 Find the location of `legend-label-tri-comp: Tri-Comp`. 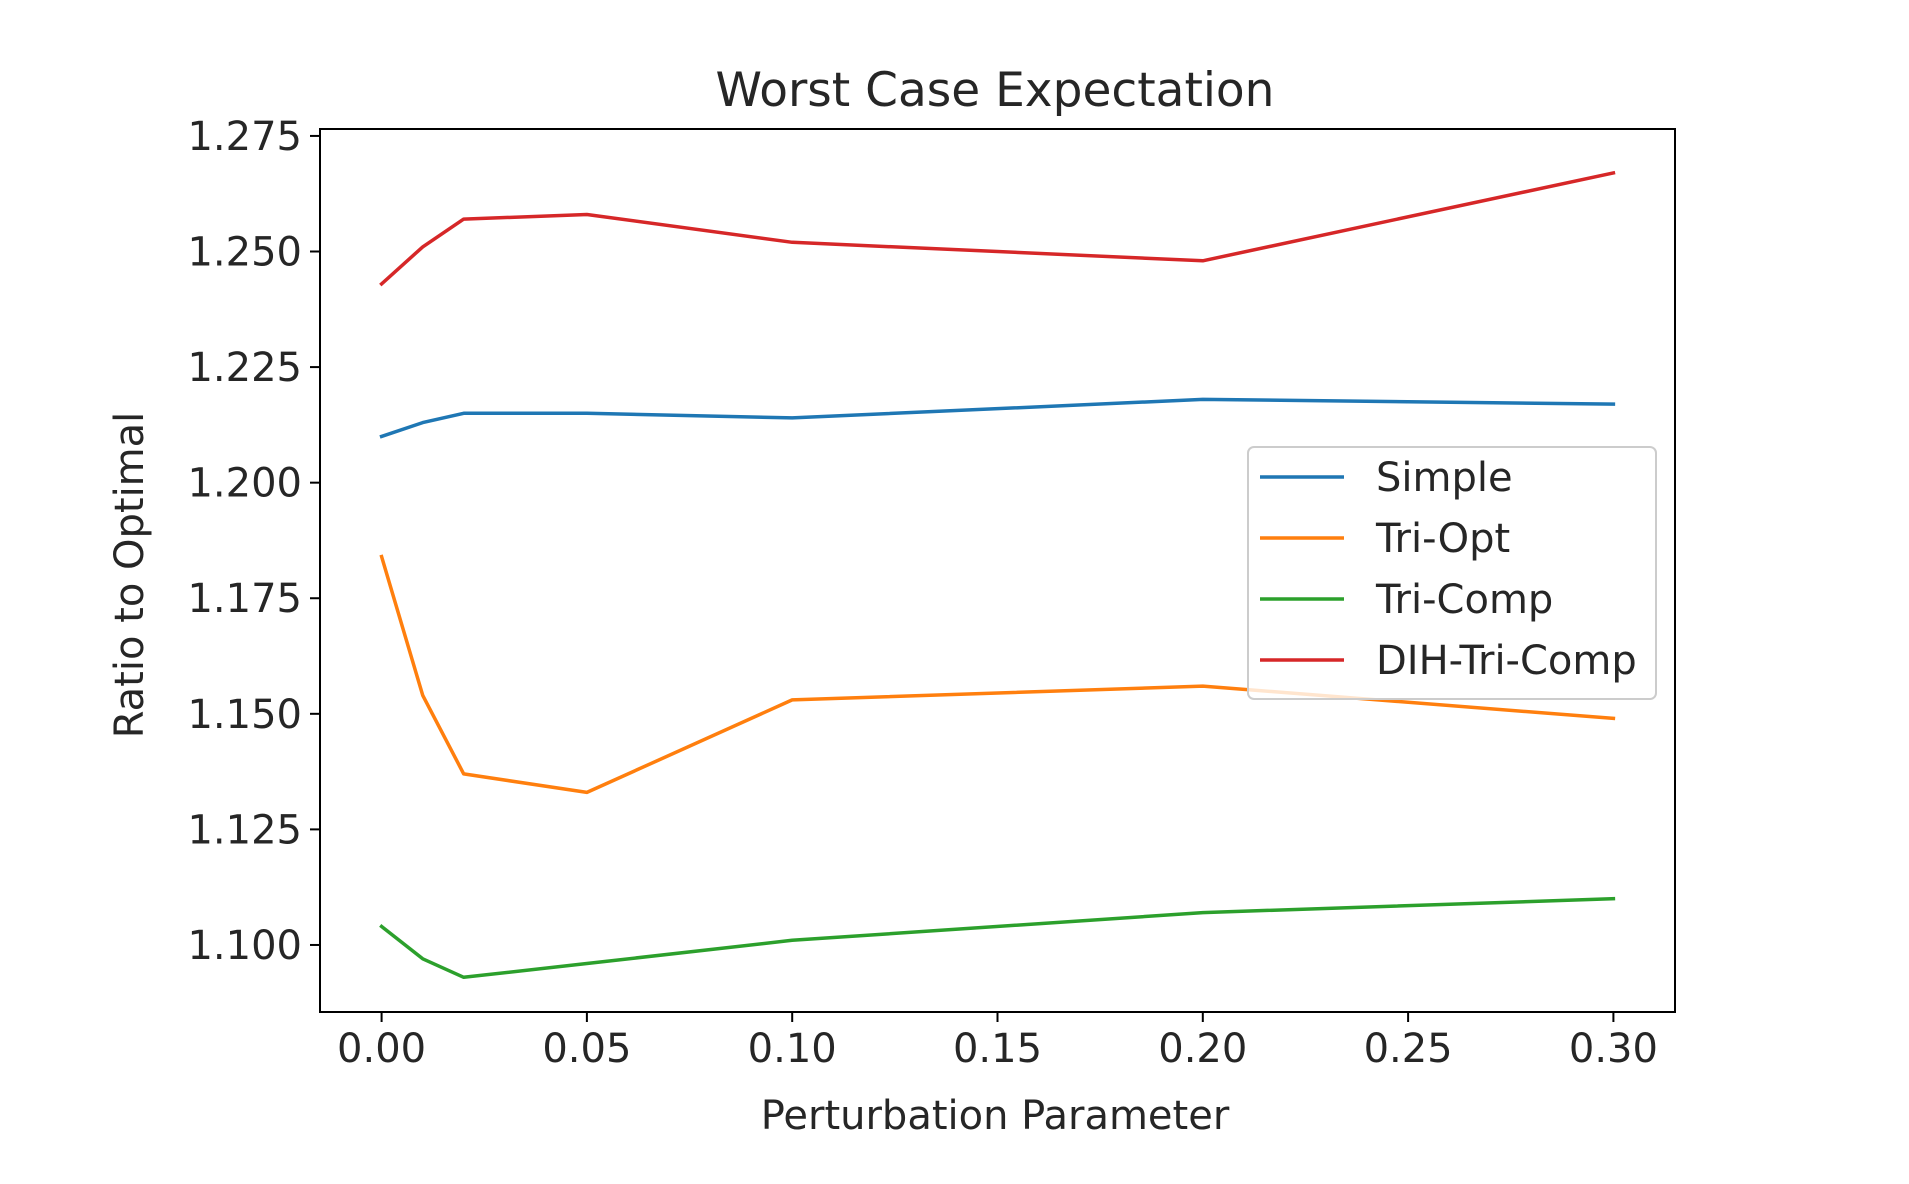

legend-label-tri-comp: Tri-Comp is located at coordinates (1464, 600).